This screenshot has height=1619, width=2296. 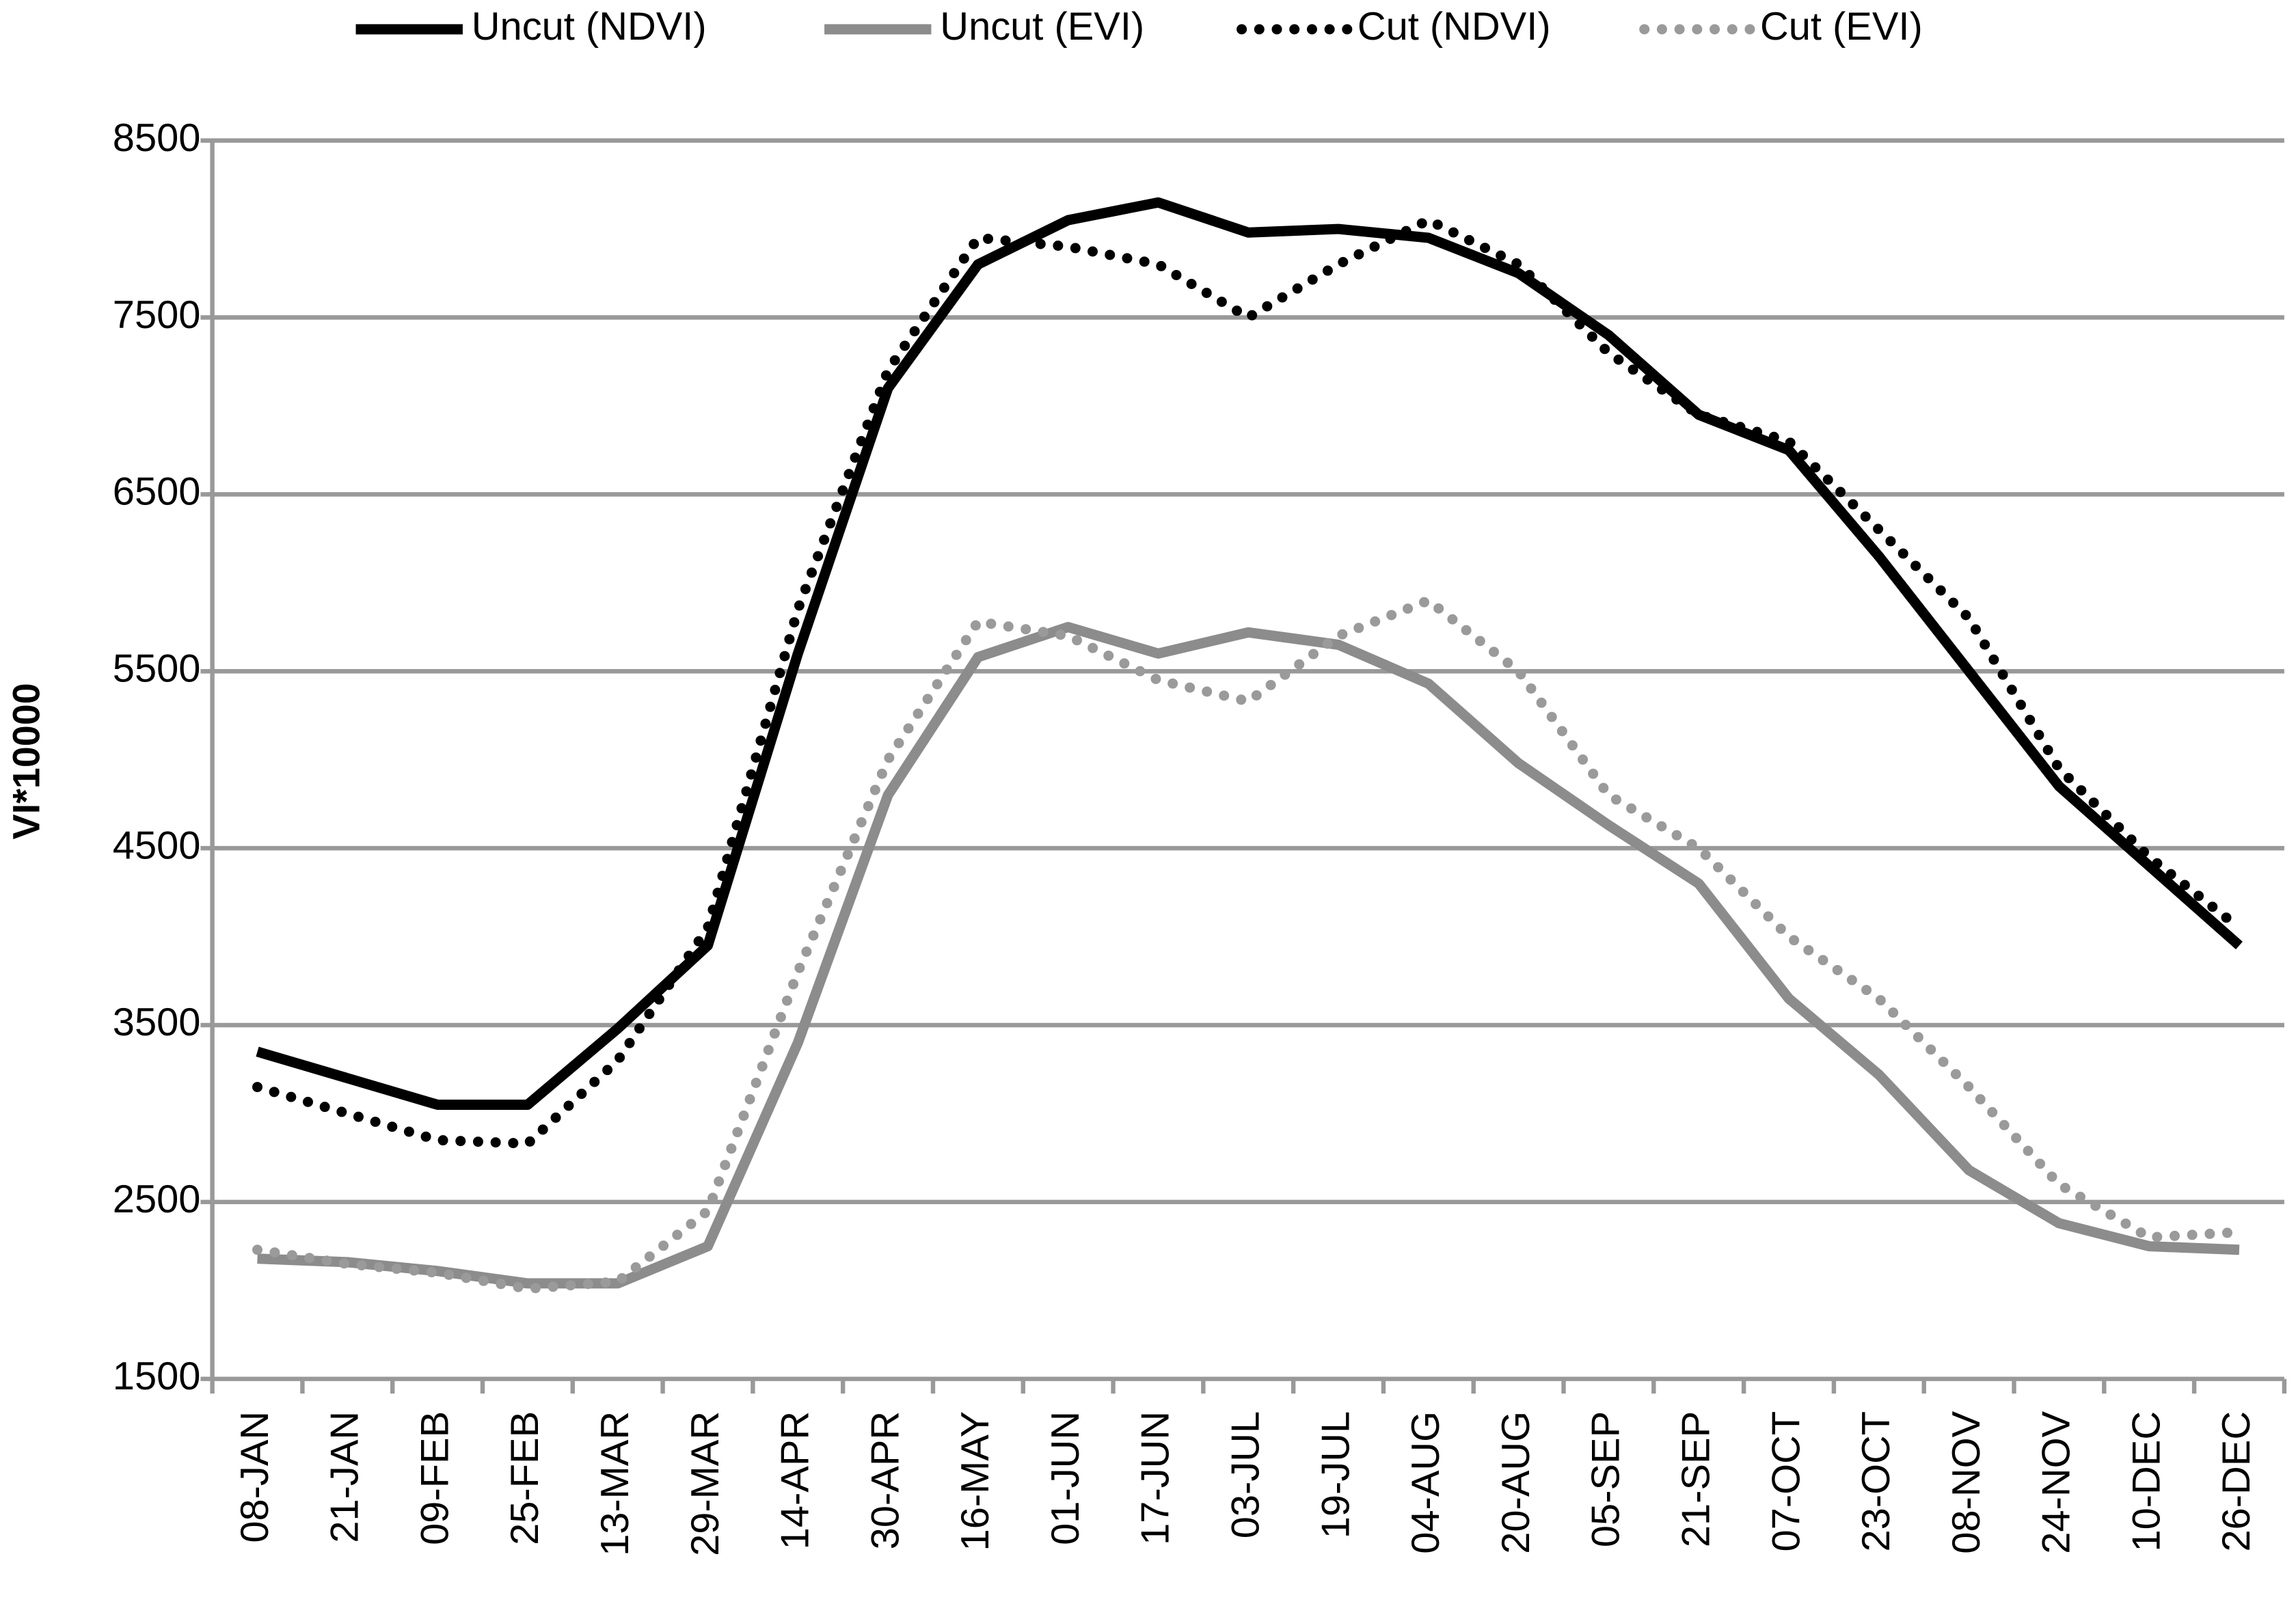 What do you see at coordinates (885, 1480) in the screenshot?
I see `x-tick-label: 30-APR` at bounding box center [885, 1480].